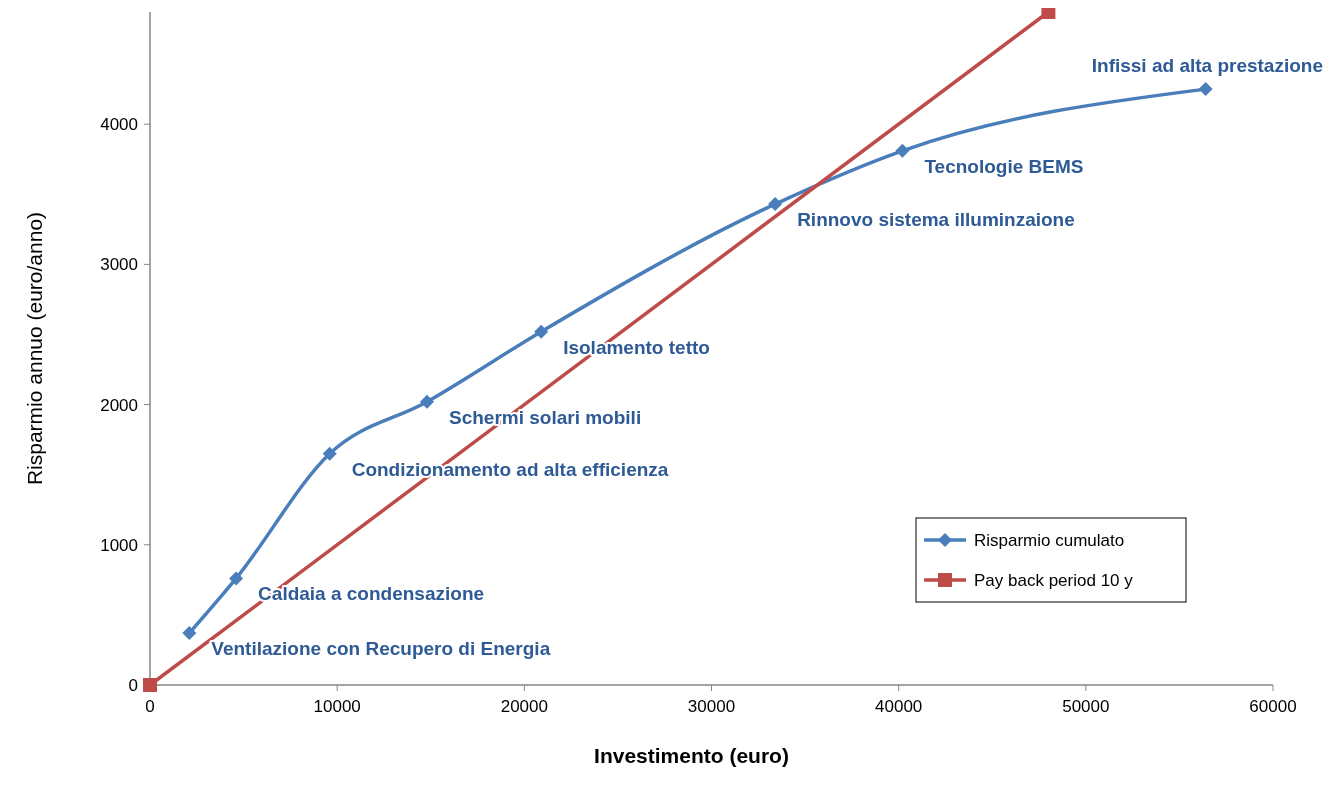 The height and width of the screenshot is (785, 1339). I want to click on y-tick-label: 4000, so click(119, 125).